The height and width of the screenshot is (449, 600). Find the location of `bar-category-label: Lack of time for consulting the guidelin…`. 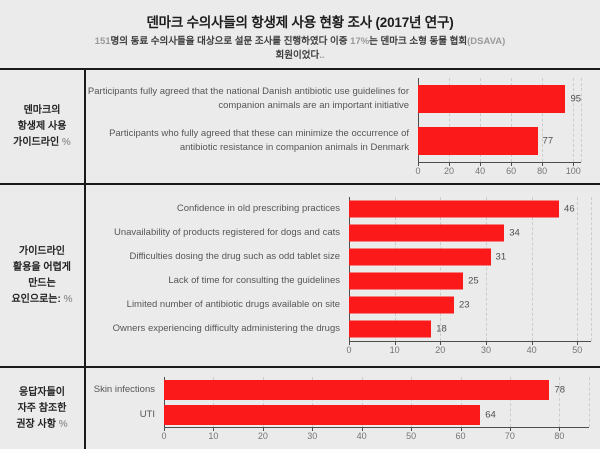

bar-category-label: Lack of time for consulting the guidelin… is located at coordinates (254, 281).